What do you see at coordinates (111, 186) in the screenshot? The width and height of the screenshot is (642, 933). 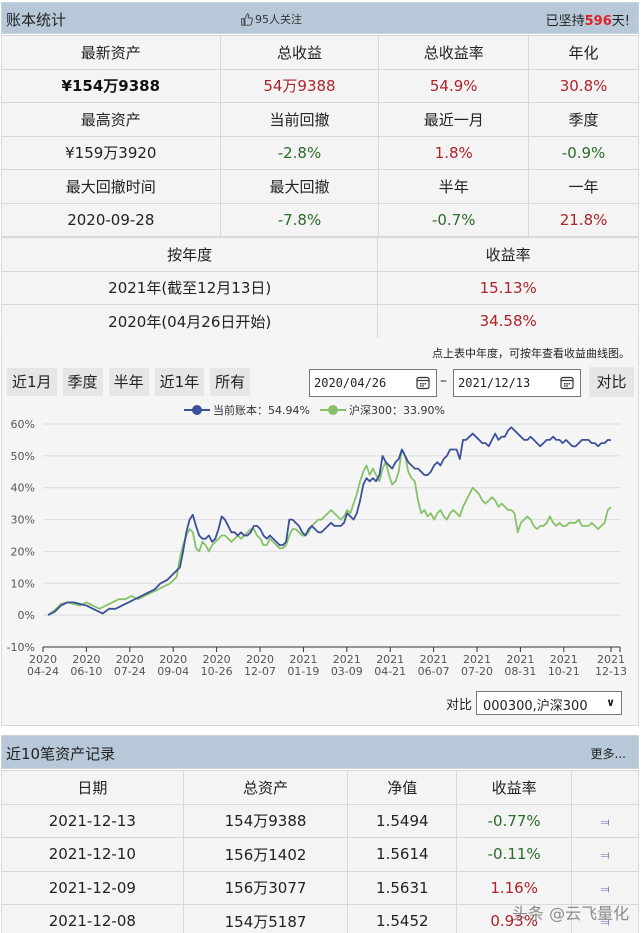 I see `label-max-drawdown-date: 最大回撤时间` at bounding box center [111, 186].